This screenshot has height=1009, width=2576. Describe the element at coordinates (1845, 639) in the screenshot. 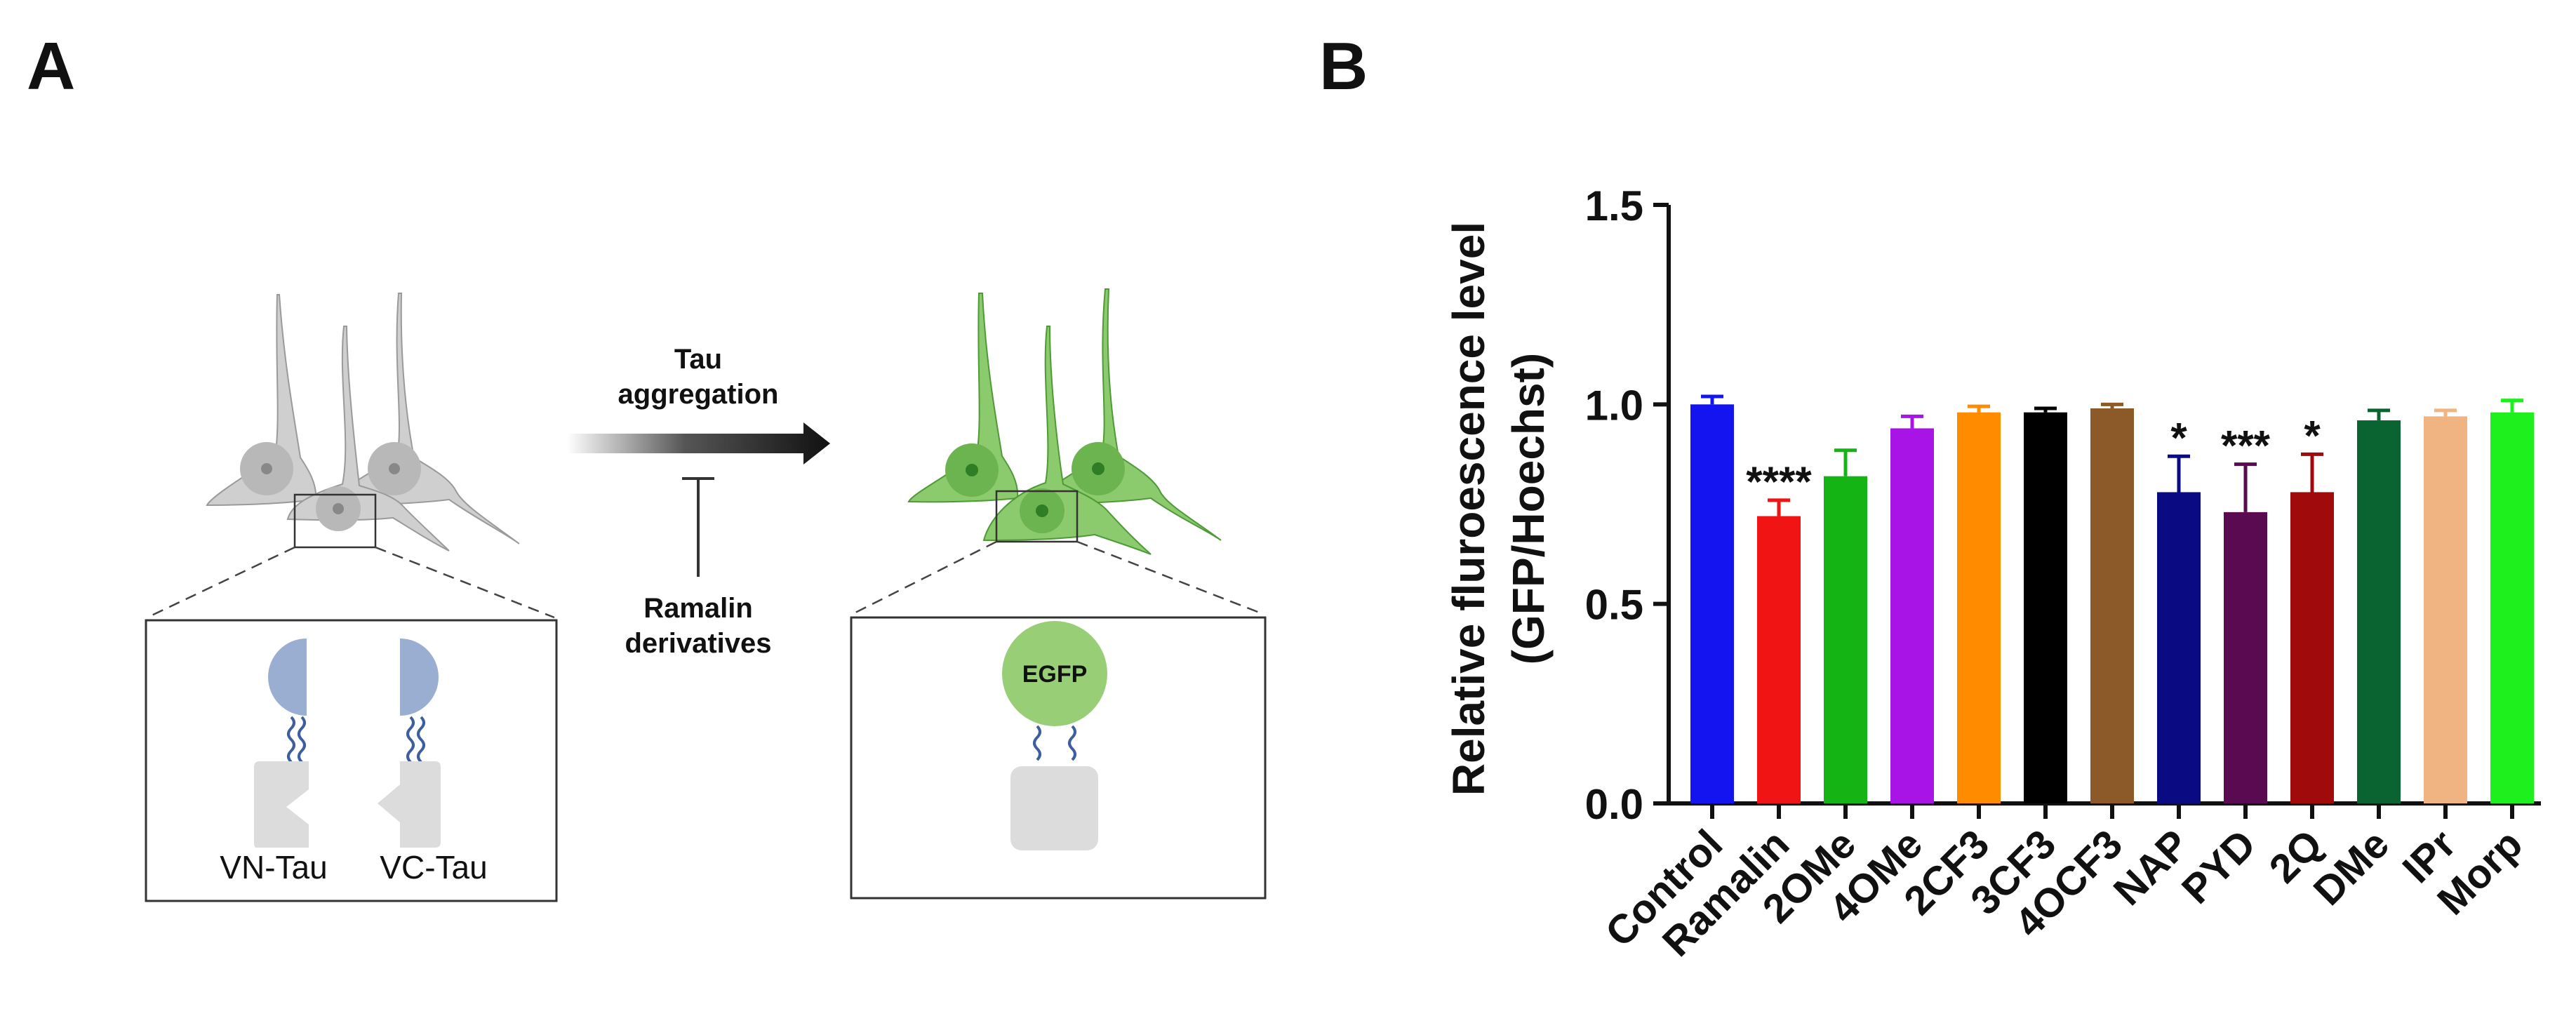

I see `bar-2OMe` at that location.